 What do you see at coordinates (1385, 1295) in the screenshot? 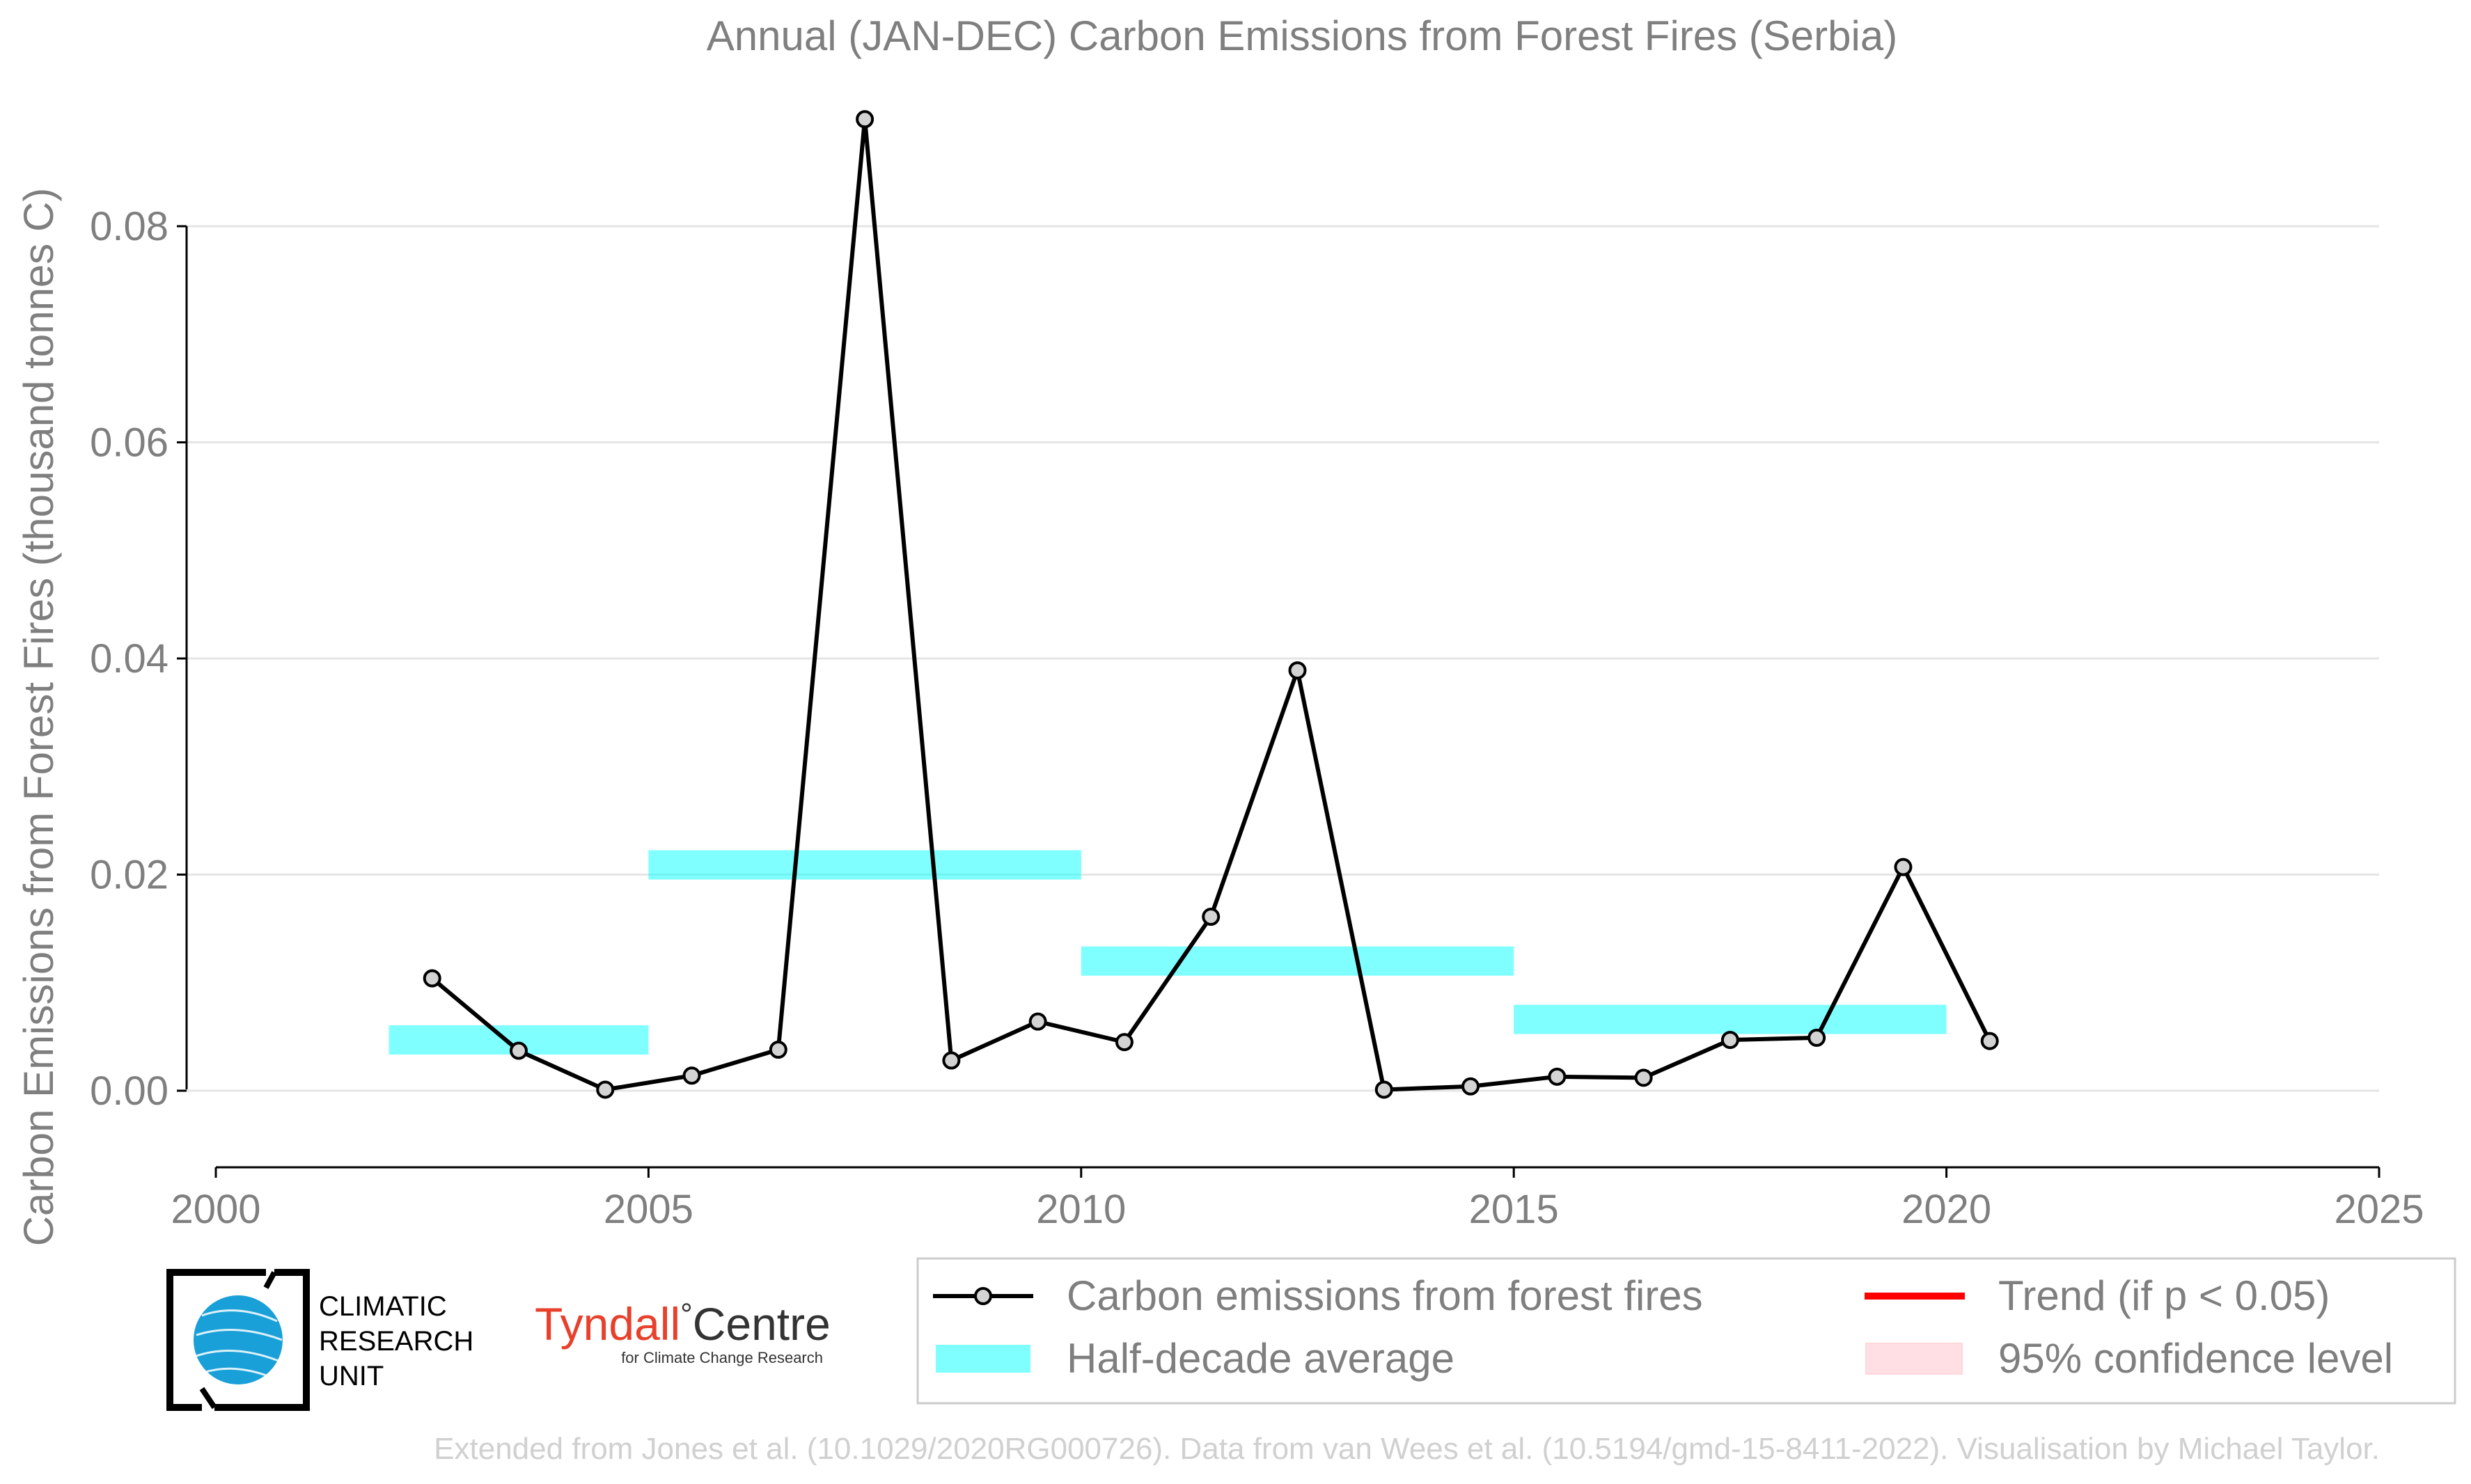
I see `legend-label-emissions: Carbon emissions from forest fires` at bounding box center [1385, 1295].